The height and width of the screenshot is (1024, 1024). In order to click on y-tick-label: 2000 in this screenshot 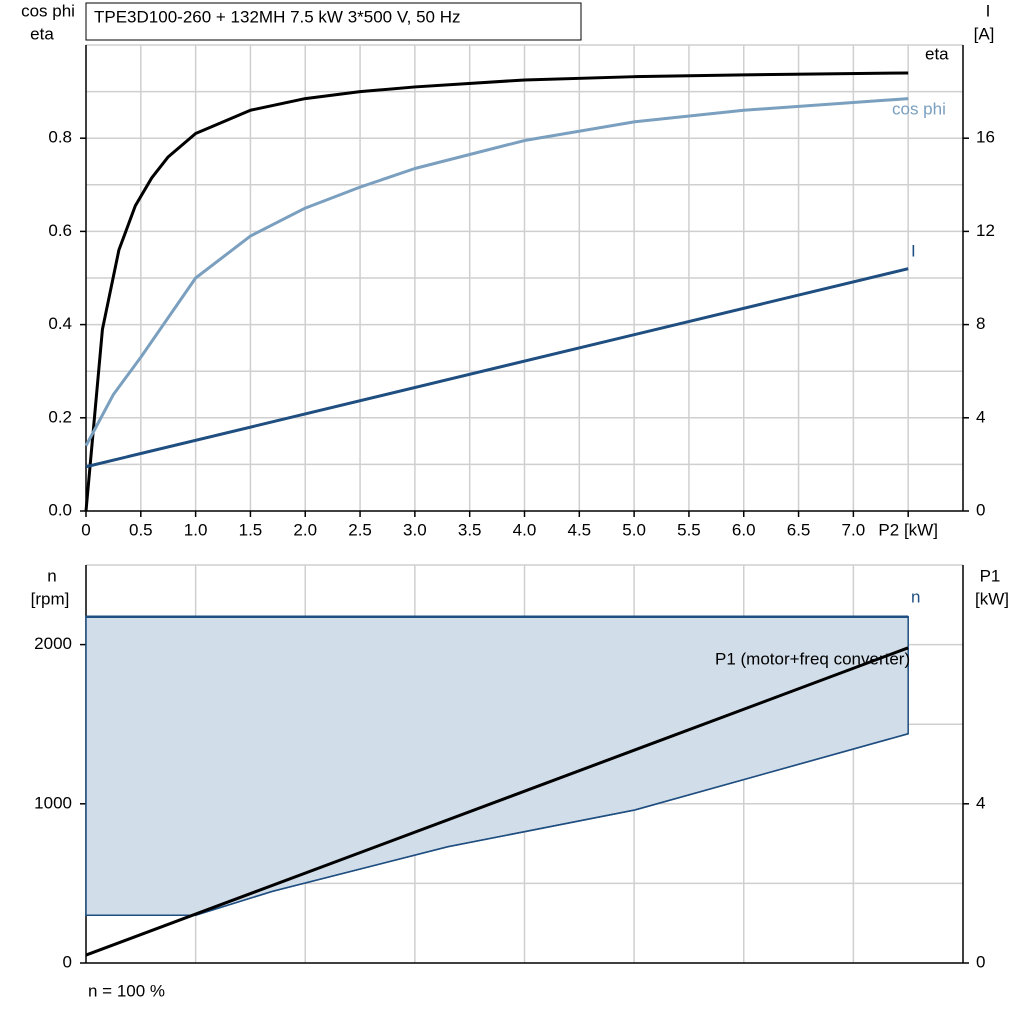, I will do `click(53, 643)`.